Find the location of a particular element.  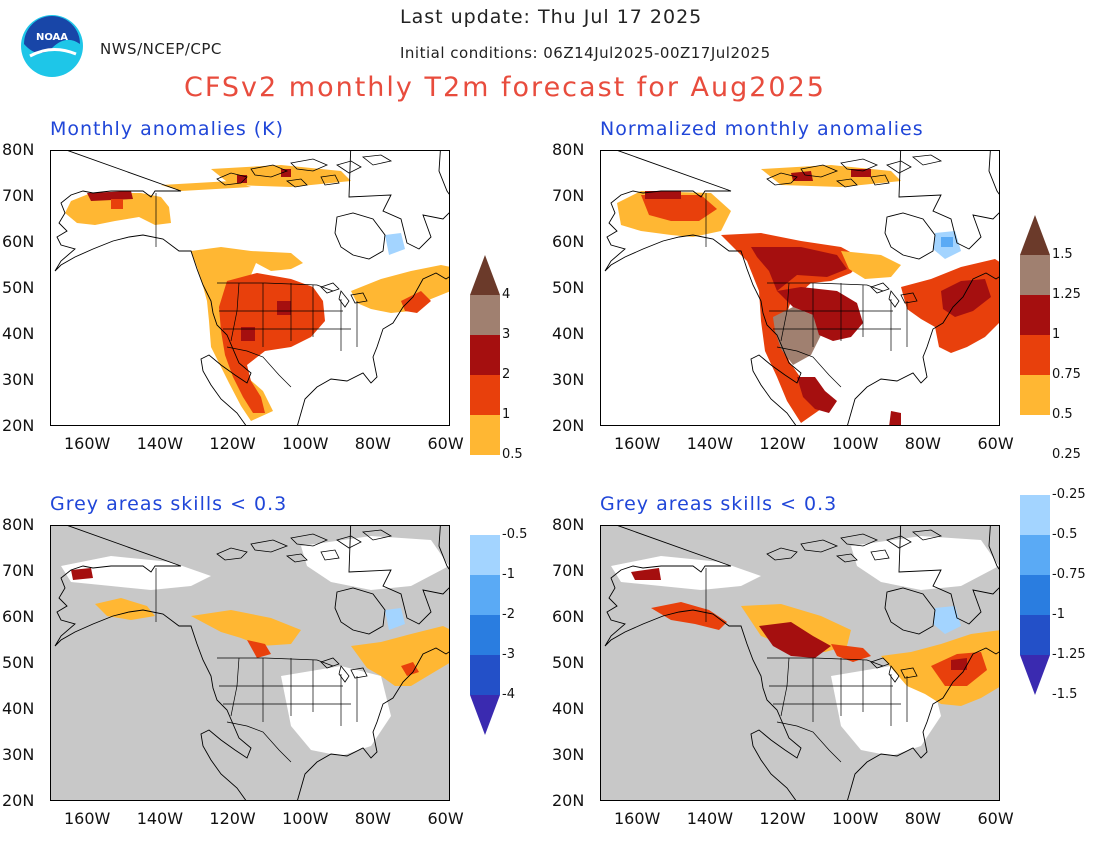

colorbar-label: -2 is located at coordinates (508, 614).